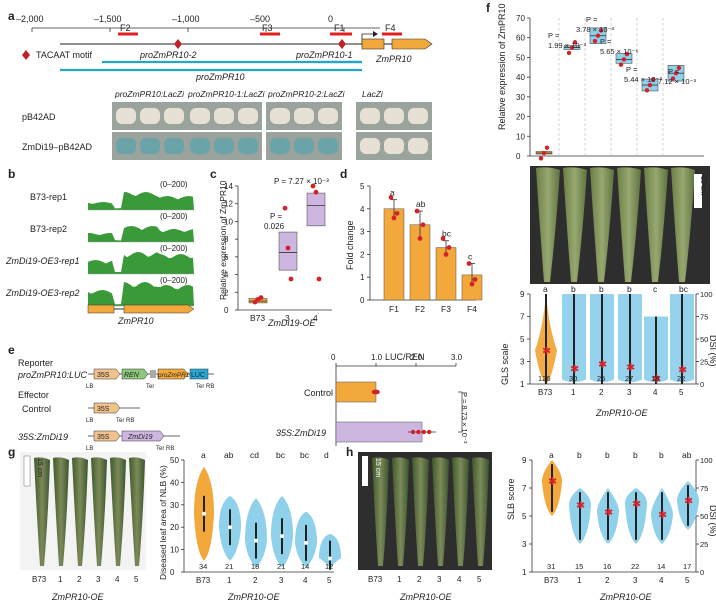 The image size is (716, 605). I want to click on g-xtick-label-2: 2, so click(255, 580).